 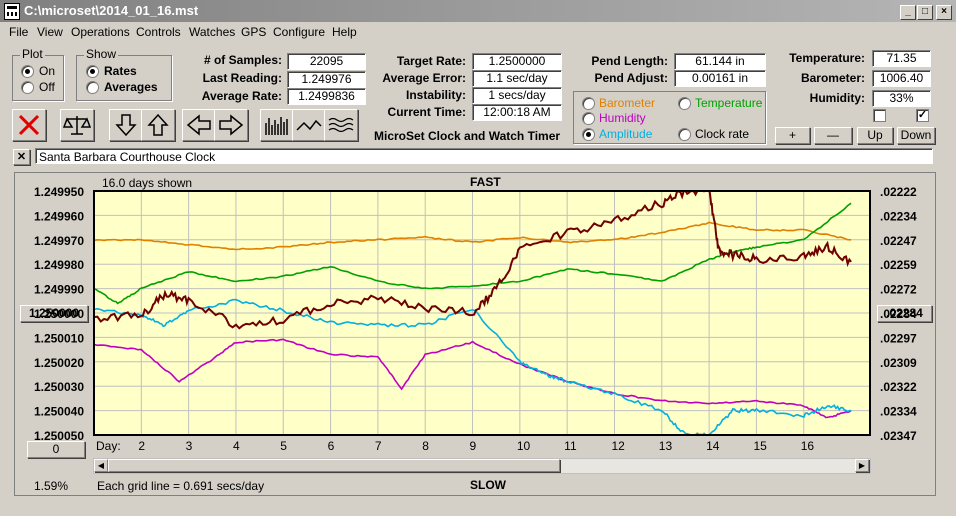 I want to click on title-bar: C:\microset\2014_01_16.mst _ □ ×, so click(x=478, y=11).